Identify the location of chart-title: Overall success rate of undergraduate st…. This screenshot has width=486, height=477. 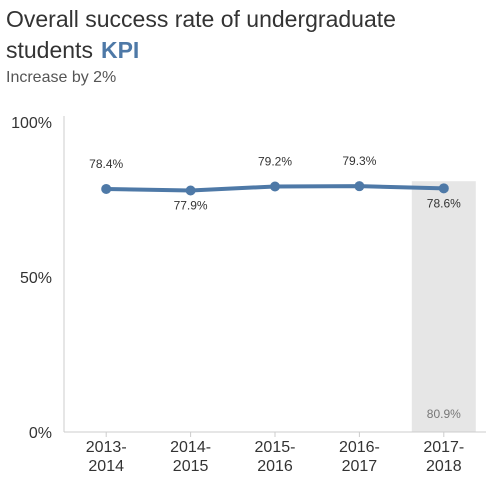
(241, 35).